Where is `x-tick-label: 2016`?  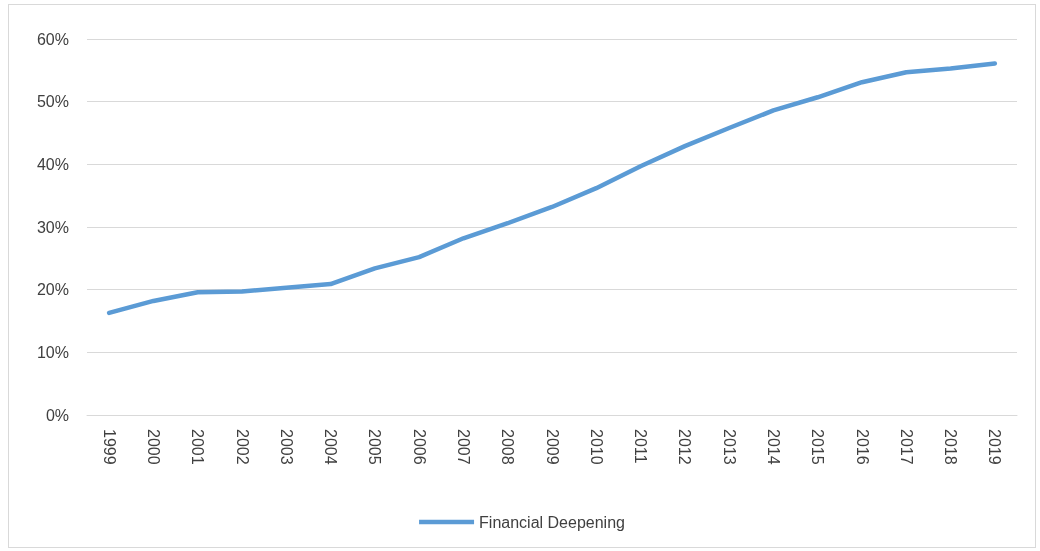
x-tick-label: 2016 is located at coordinates (862, 447).